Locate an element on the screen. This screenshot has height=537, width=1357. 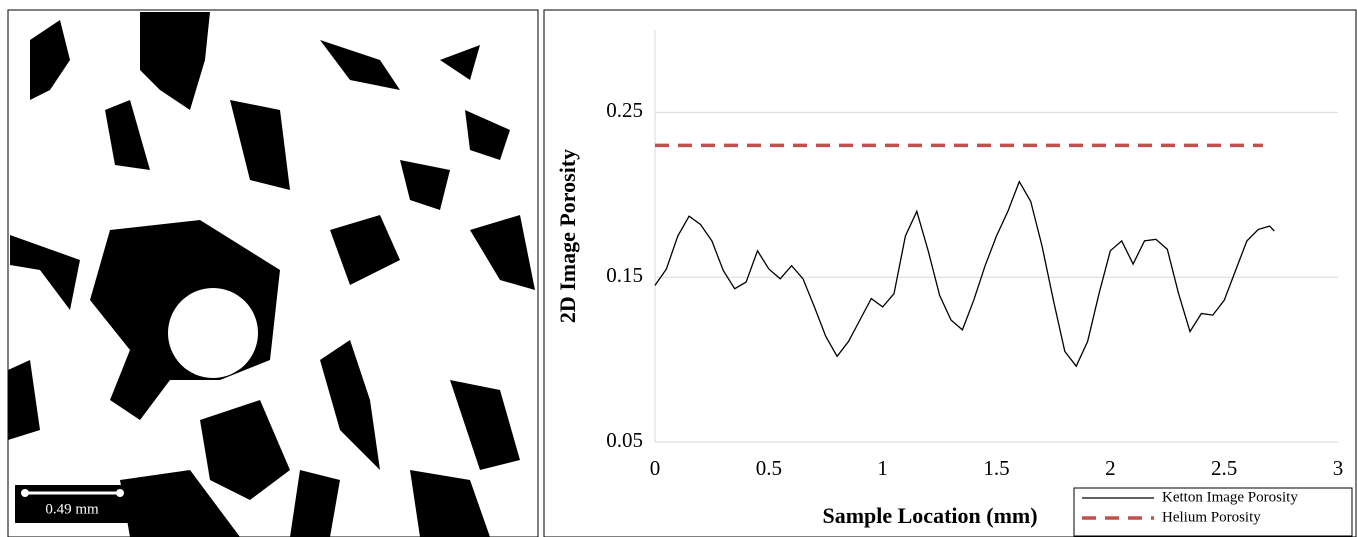
y-tick-label: 0.15 is located at coordinates (624, 275).